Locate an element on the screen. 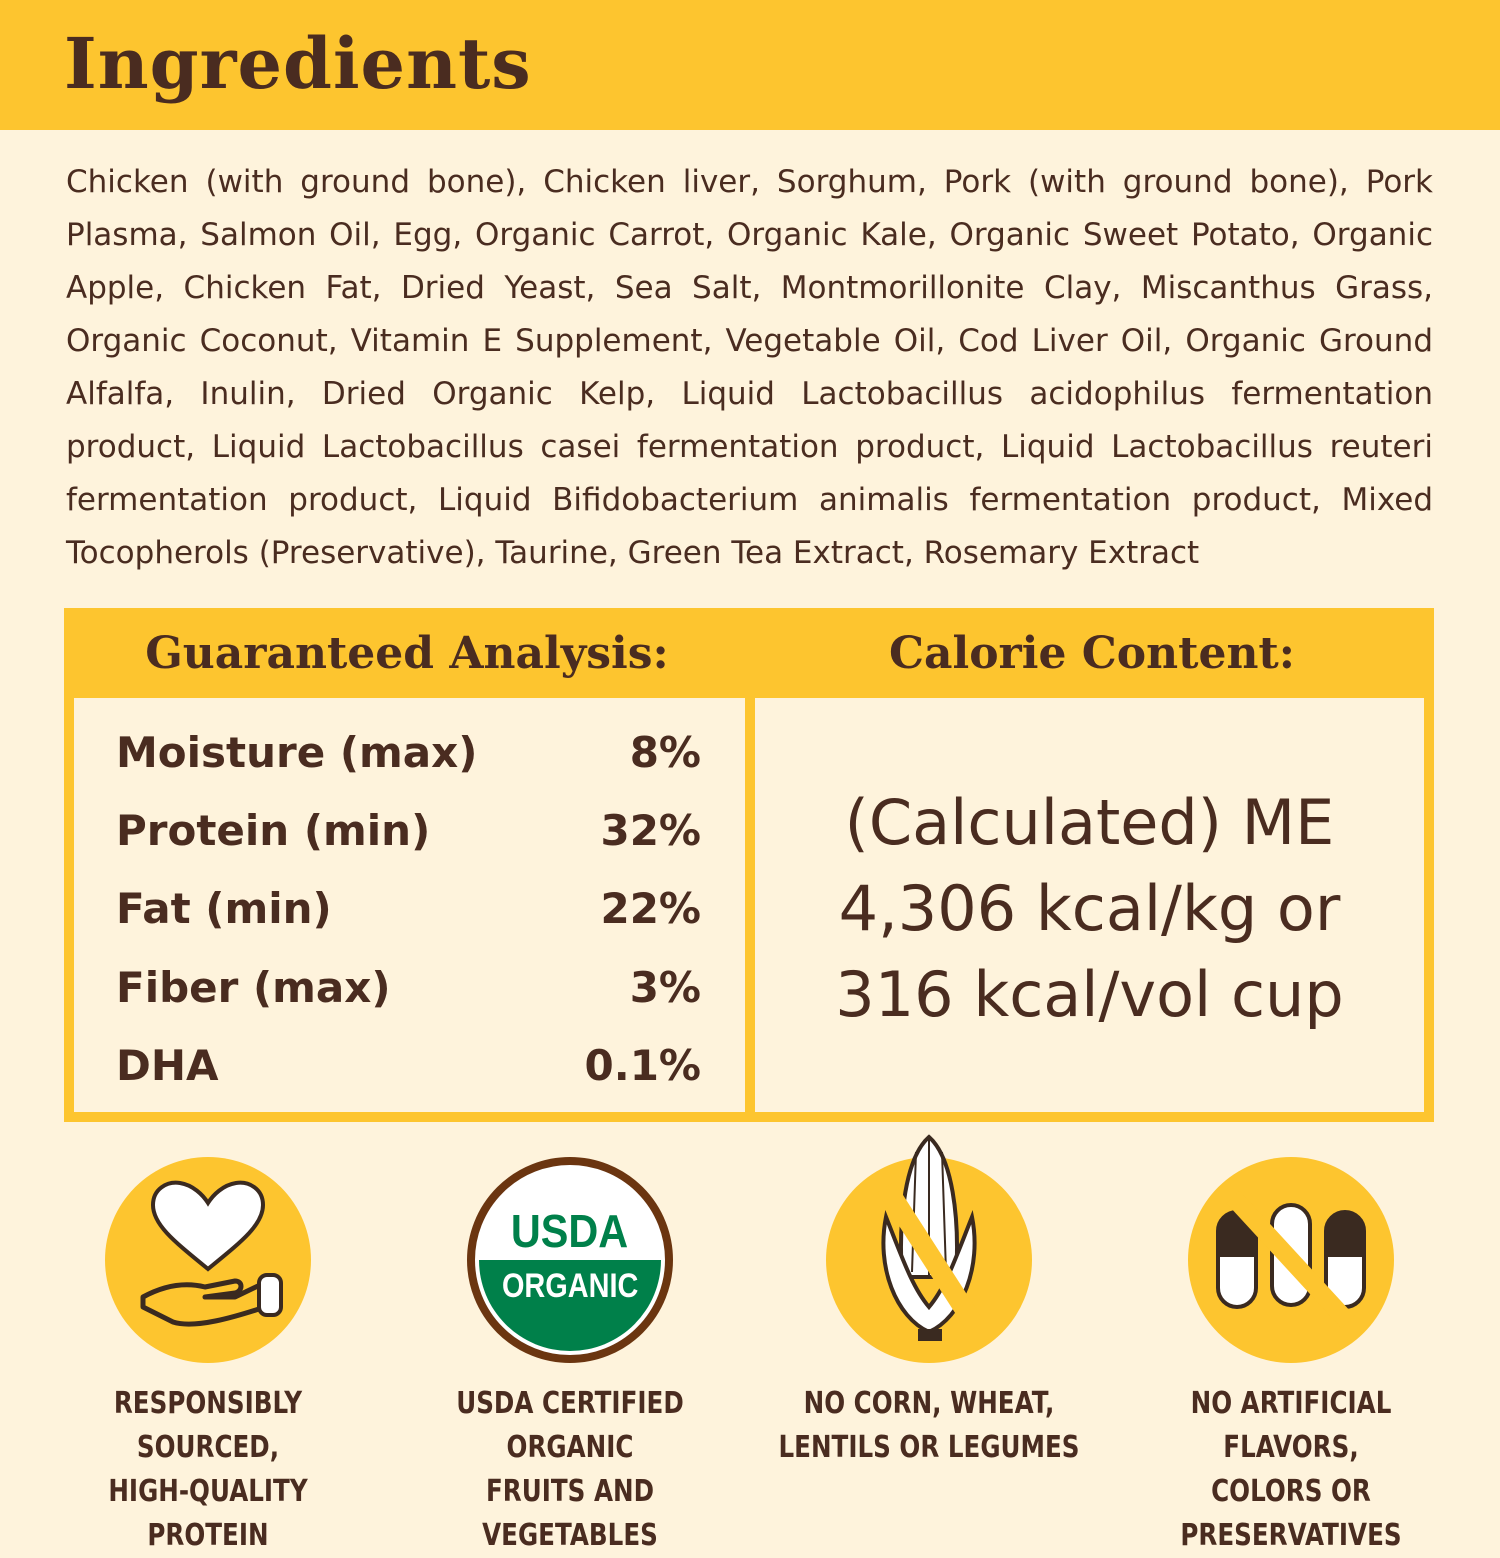  badge-caption: RESPONSIBLY SOURCED, HIGH-QUALITY PROTEIN is located at coordinates (208, 1470).